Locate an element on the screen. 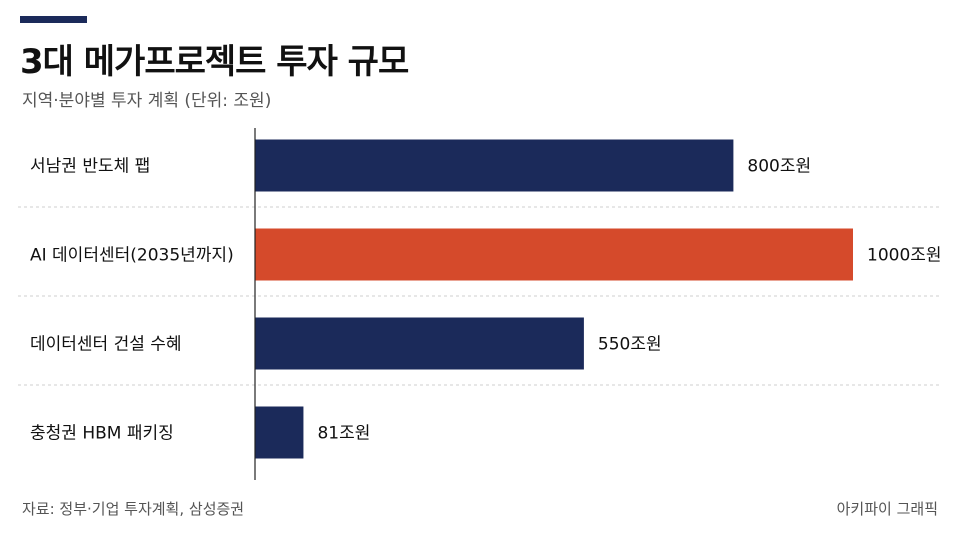 The image size is (960, 540). page-title: 3대 메가프로젝트 투자 규모 is located at coordinates (214, 62).